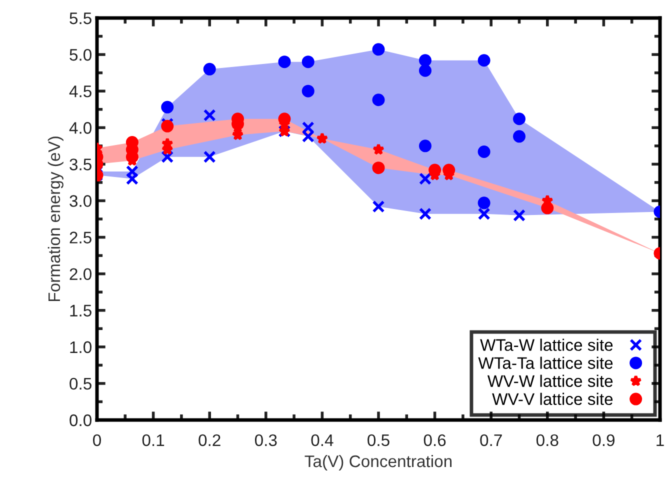 Image resolution: width=665 pixels, height=482 pixels. Describe the element at coordinates (81, 274) in the screenshot. I see `y-tick-label: 2.0` at that location.